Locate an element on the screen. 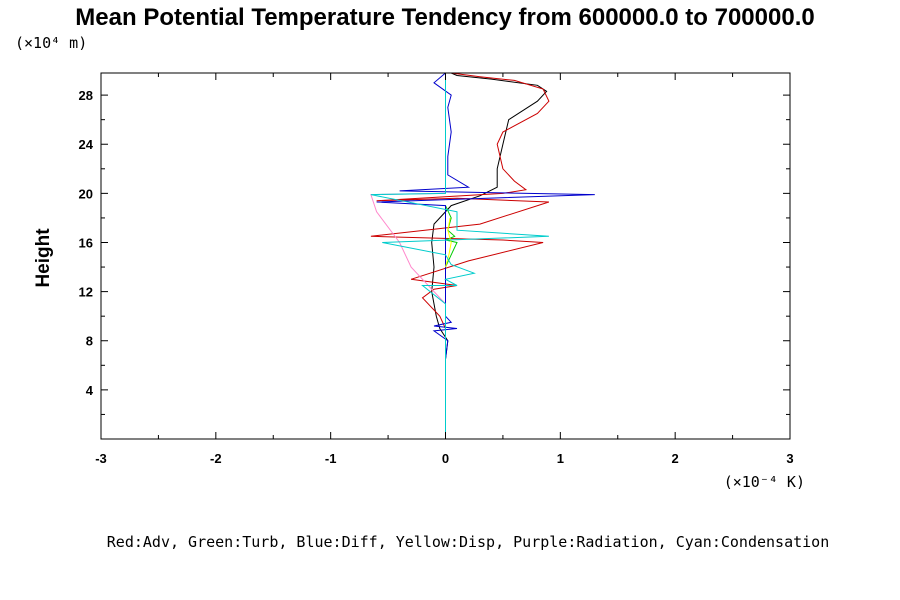 The width and height of the screenshot is (900, 600). y-tick-label: 28 is located at coordinates (86, 95).